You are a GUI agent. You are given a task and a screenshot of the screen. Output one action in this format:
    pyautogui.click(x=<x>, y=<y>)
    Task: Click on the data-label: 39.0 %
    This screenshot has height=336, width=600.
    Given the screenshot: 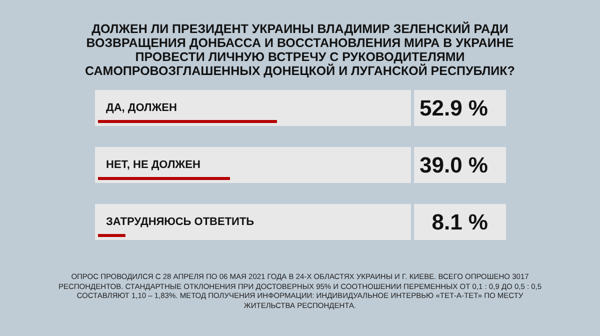 What is the action you would take?
    pyautogui.click(x=454, y=165)
    